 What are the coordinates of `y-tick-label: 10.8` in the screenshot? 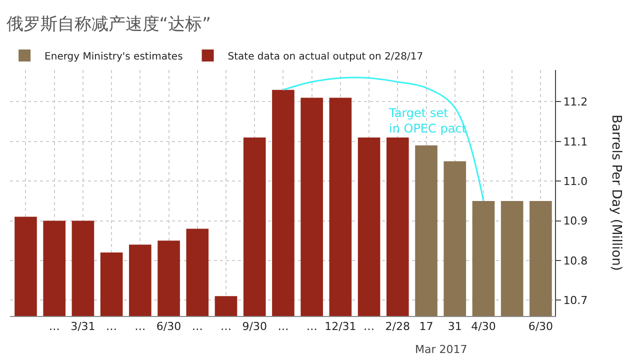 It's located at (575, 261).